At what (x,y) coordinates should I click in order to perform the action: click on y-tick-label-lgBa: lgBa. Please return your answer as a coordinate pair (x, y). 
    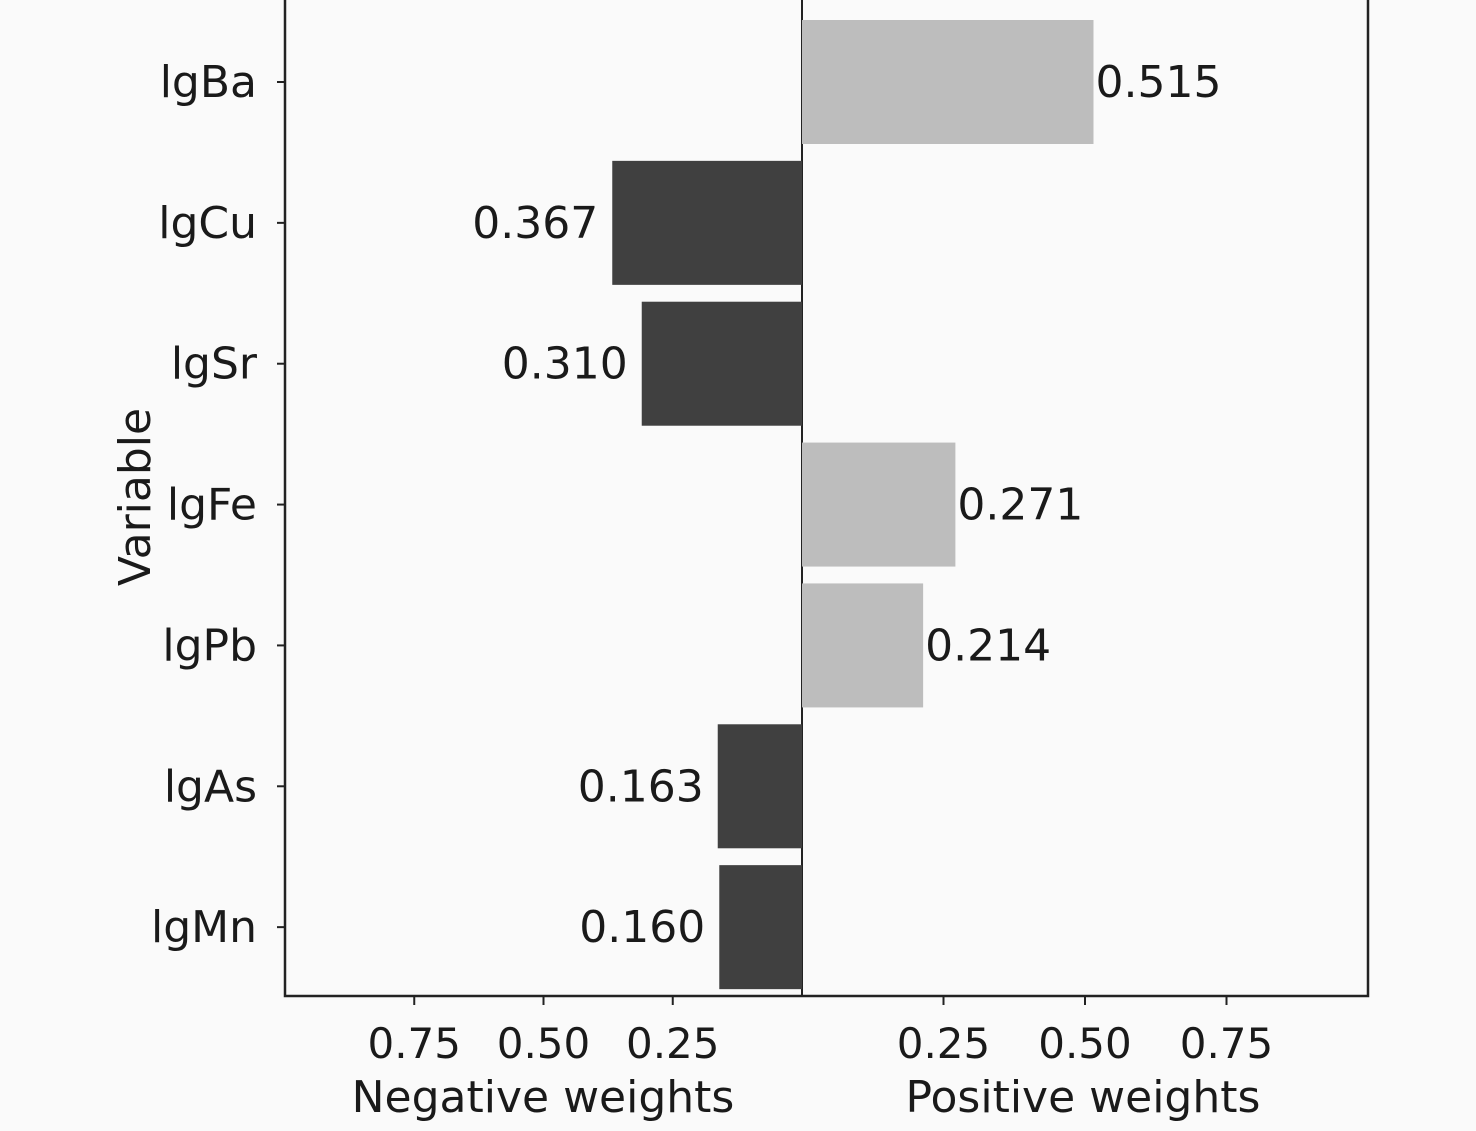
    Looking at the image, I should click on (208, 82).